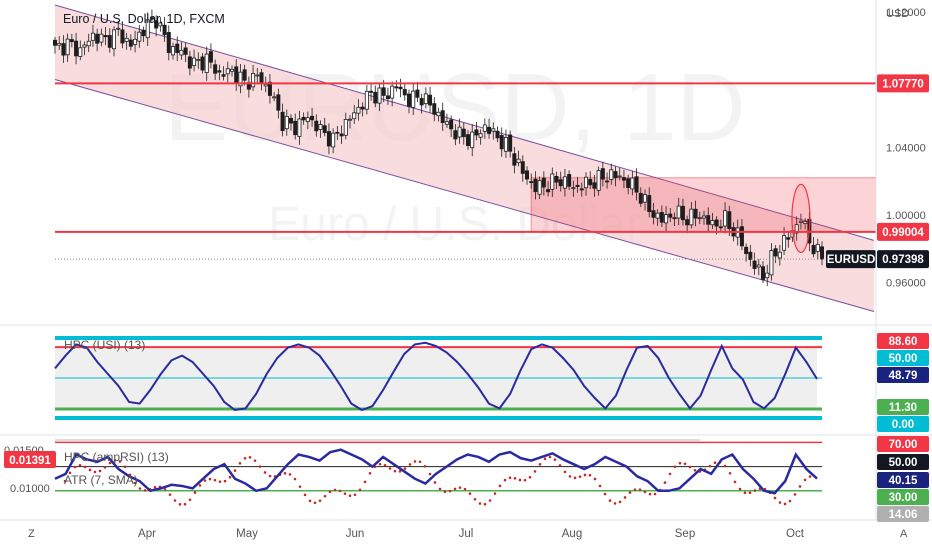 The image size is (932, 555). I want to click on amprsi-series-line, so click(436, 471).